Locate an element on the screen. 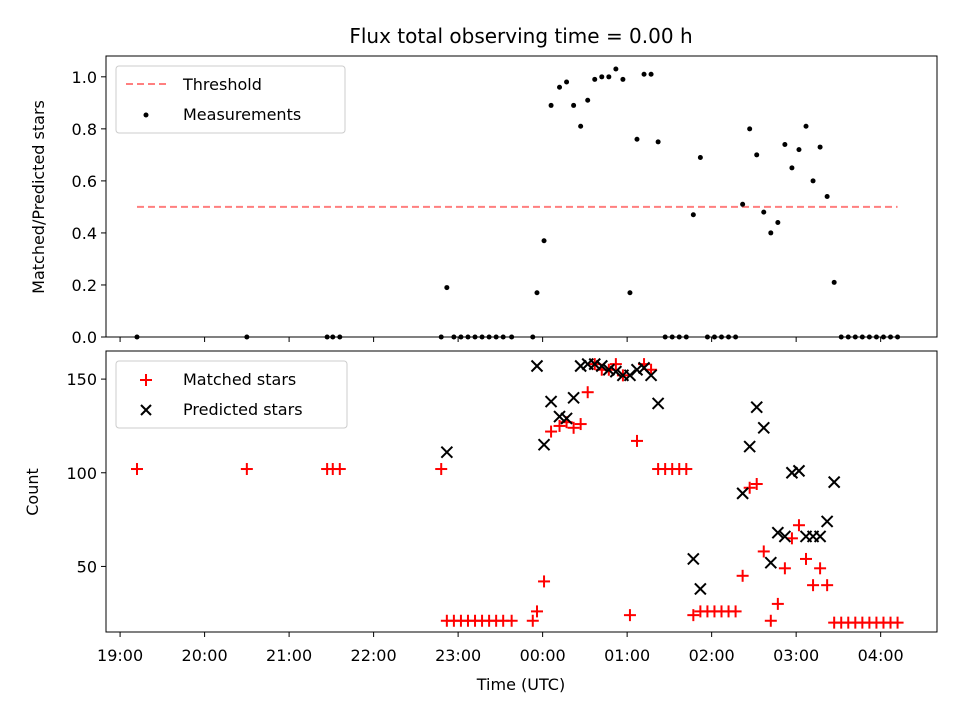 This screenshot has height=720, width=960. x-tick-label: 03:00 is located at coordinates (796, 655).